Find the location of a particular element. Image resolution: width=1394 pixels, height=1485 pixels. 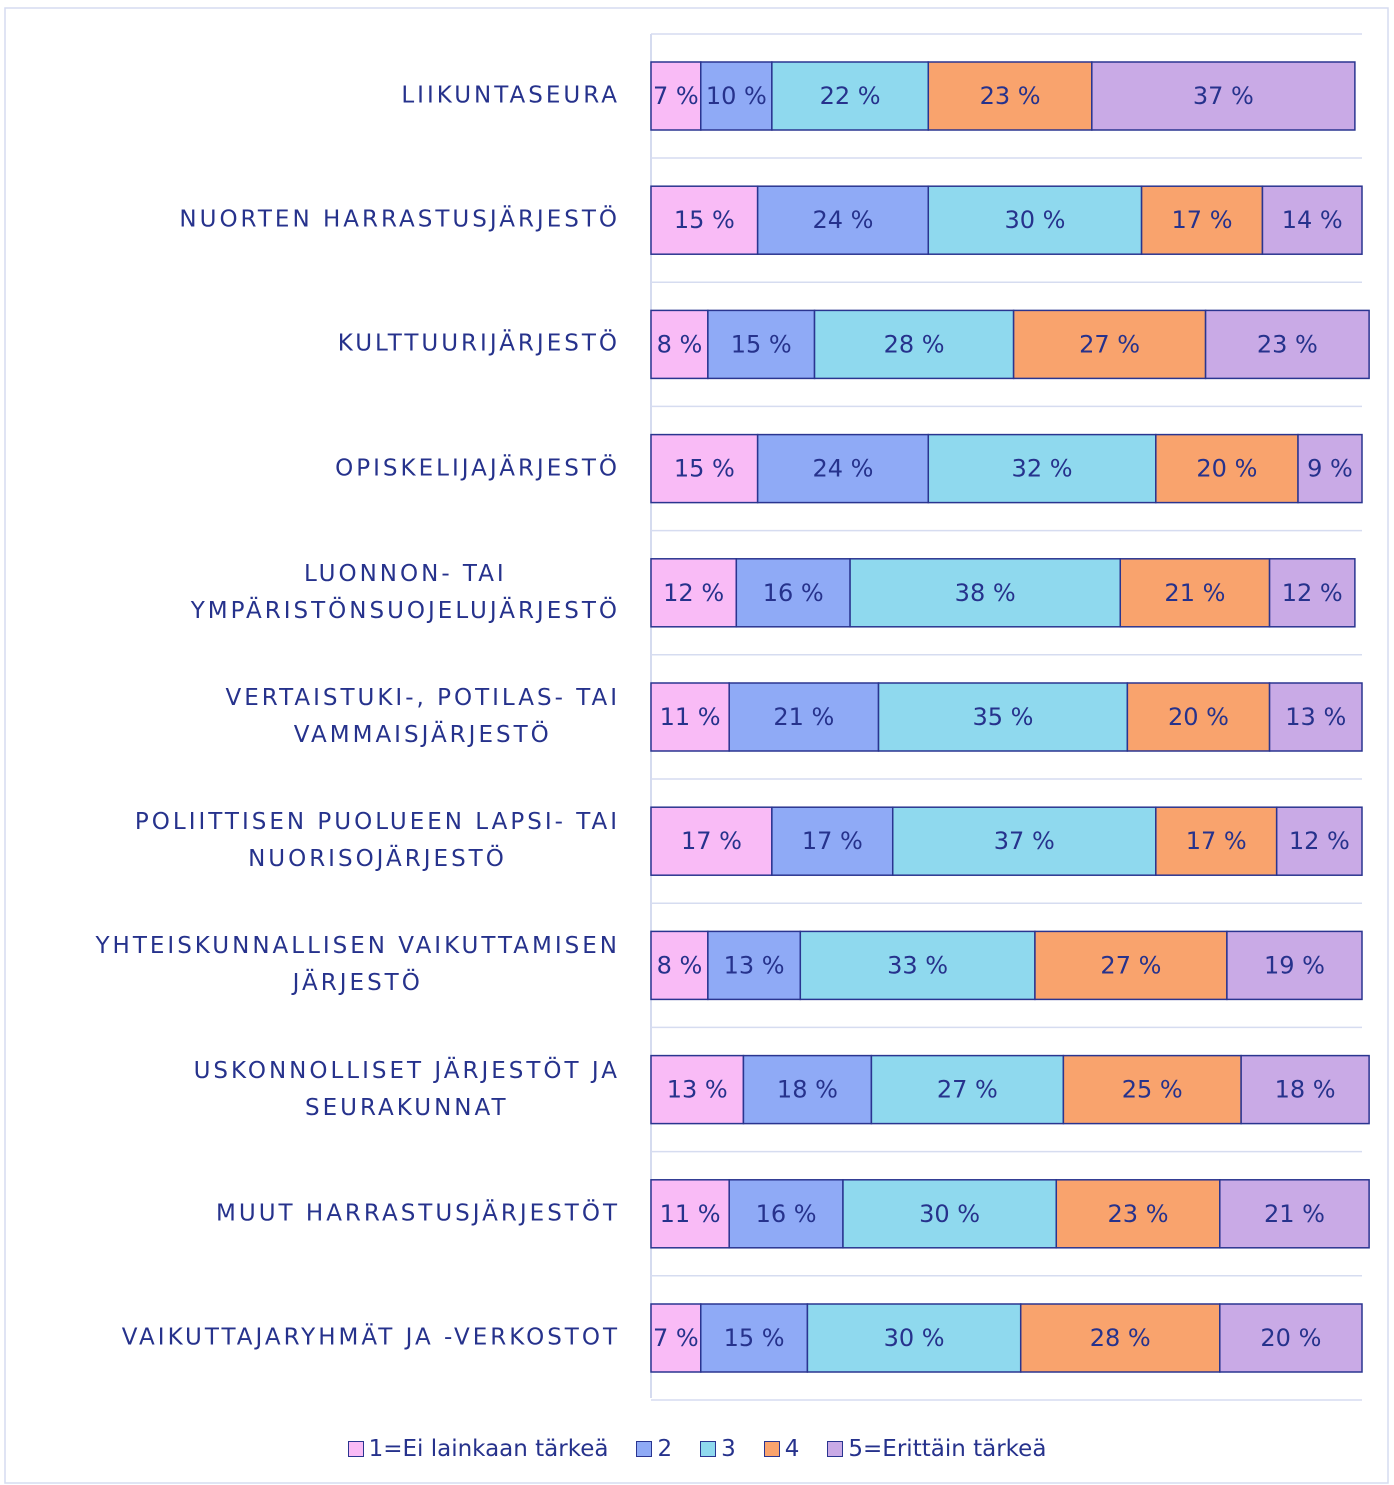

legend: 1=Ei lainkaan tärkeä 2 3 4 5=Erittäin tärkeä is located at coordinates (697, 1449).